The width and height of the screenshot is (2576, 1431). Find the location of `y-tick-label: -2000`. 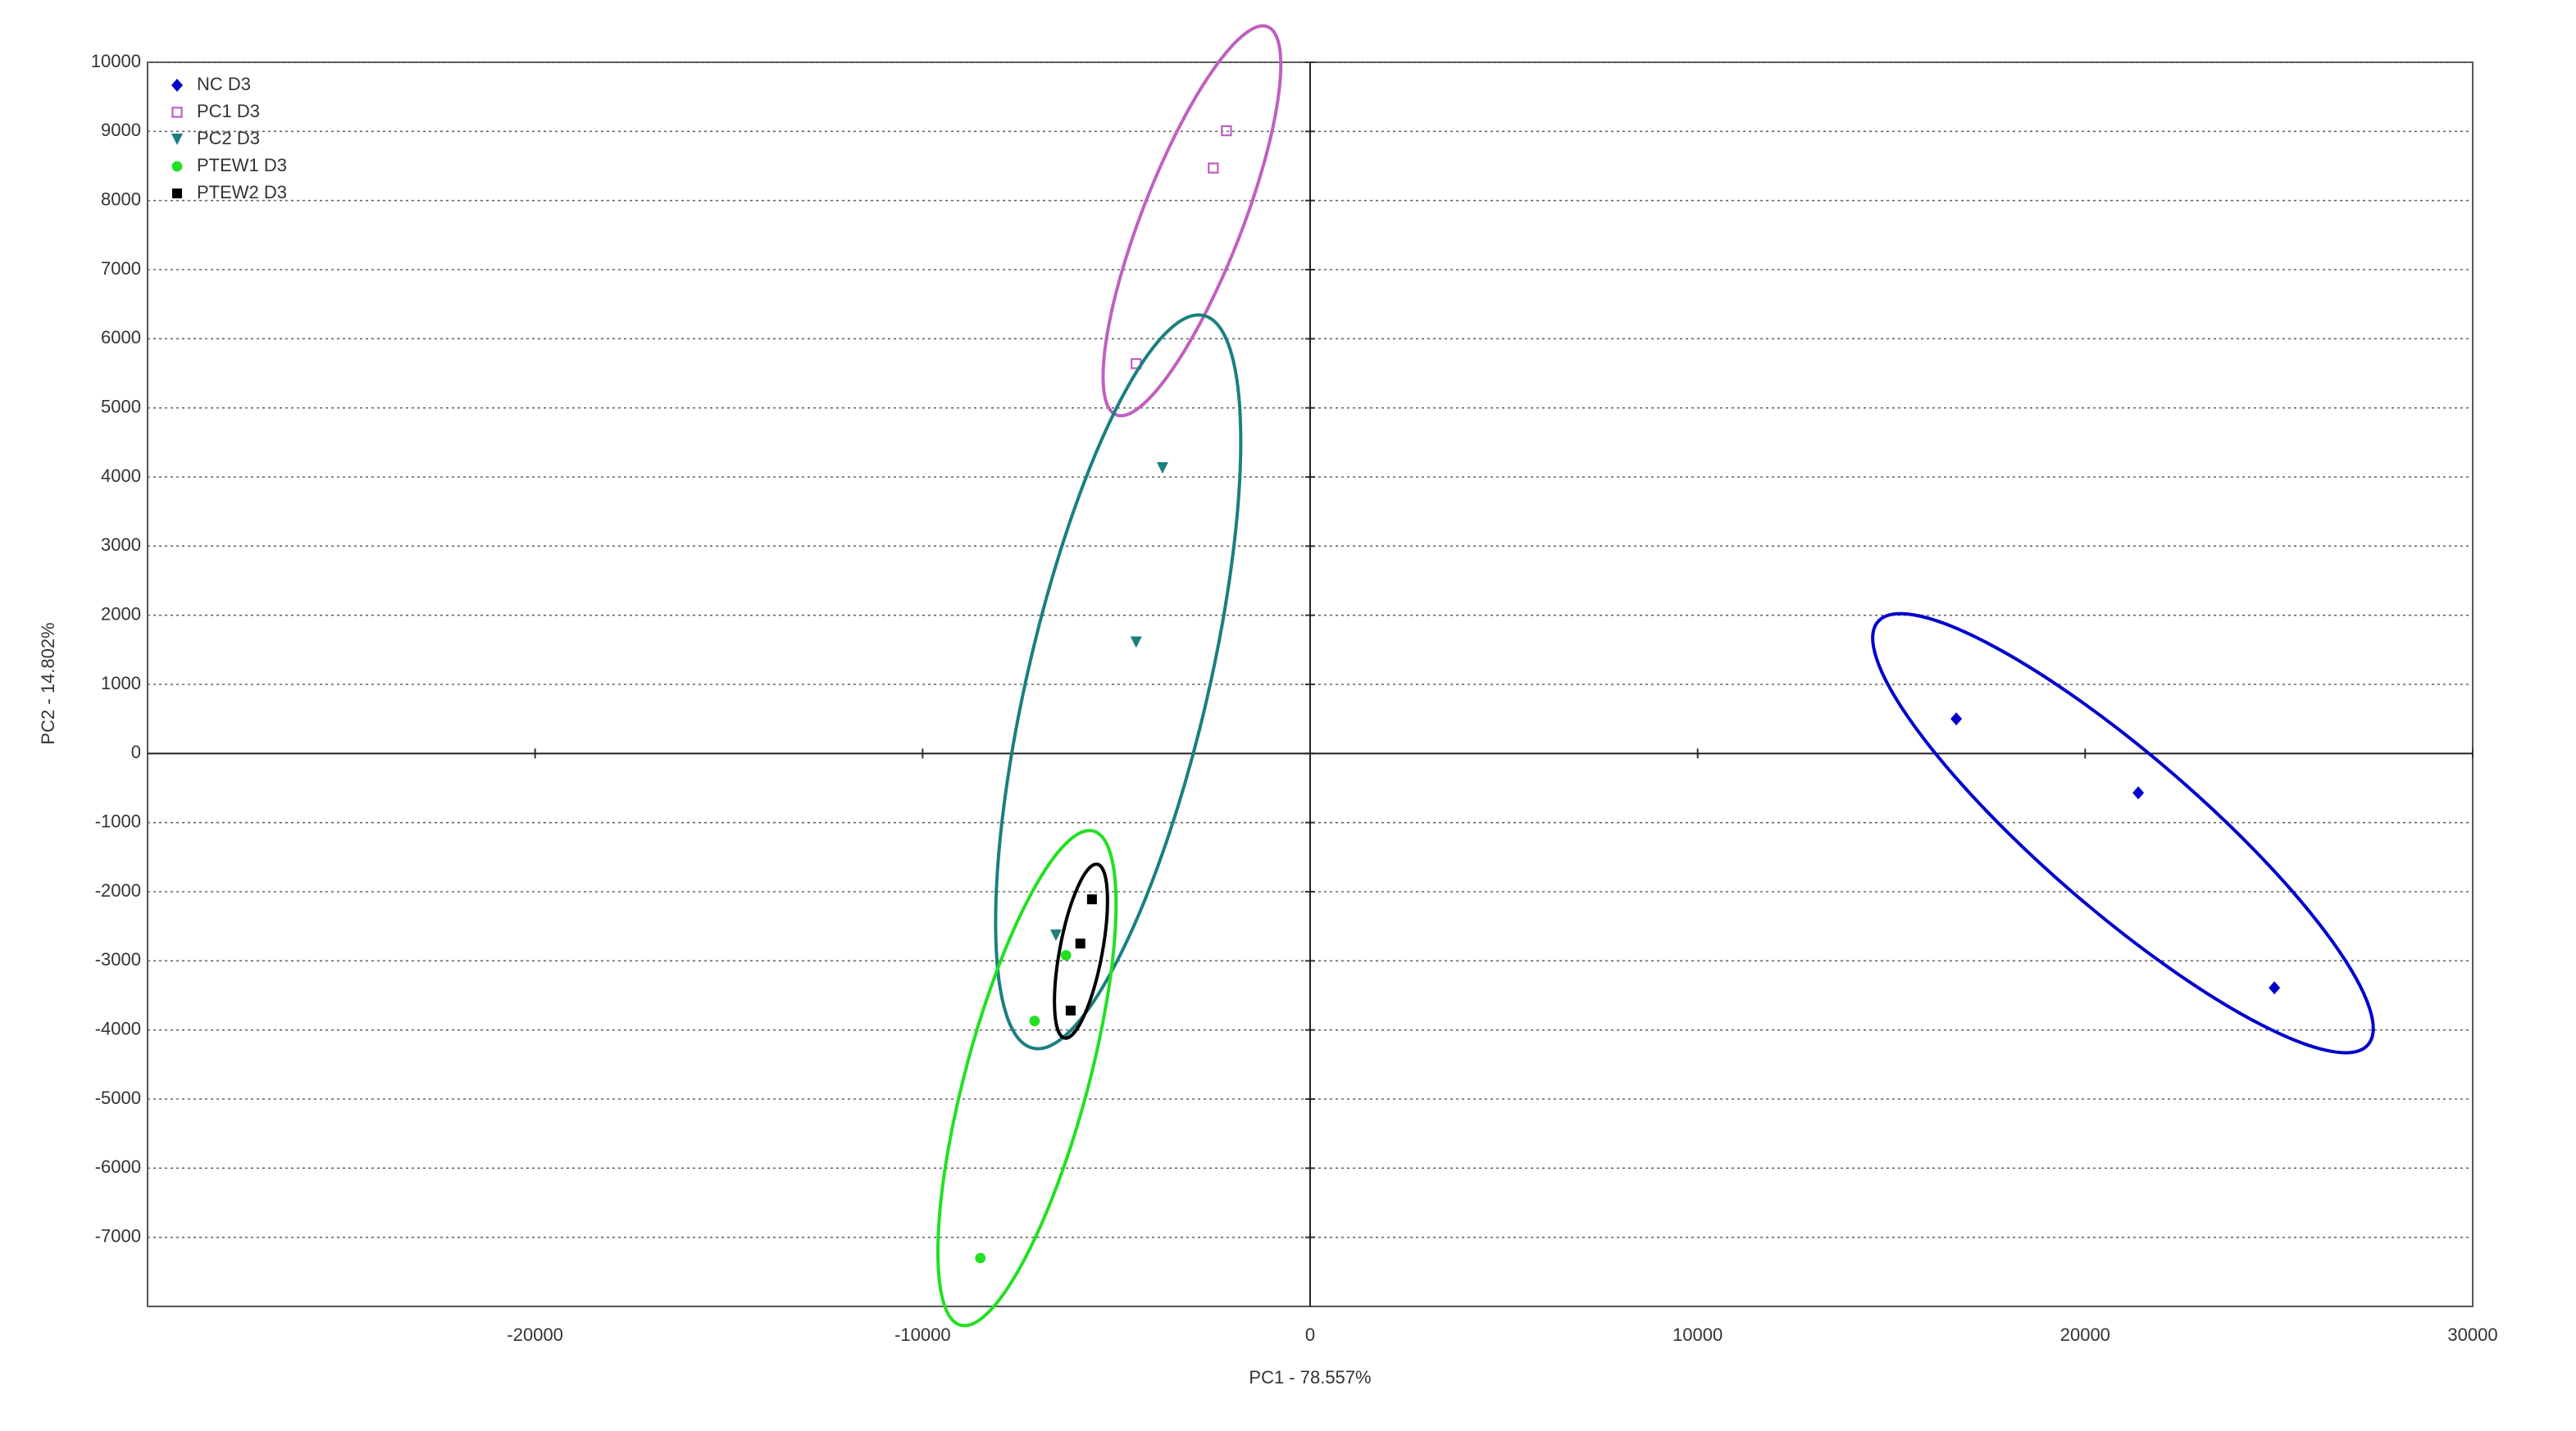

y-tick-label: -2000 is located at coordinates (118, 890).